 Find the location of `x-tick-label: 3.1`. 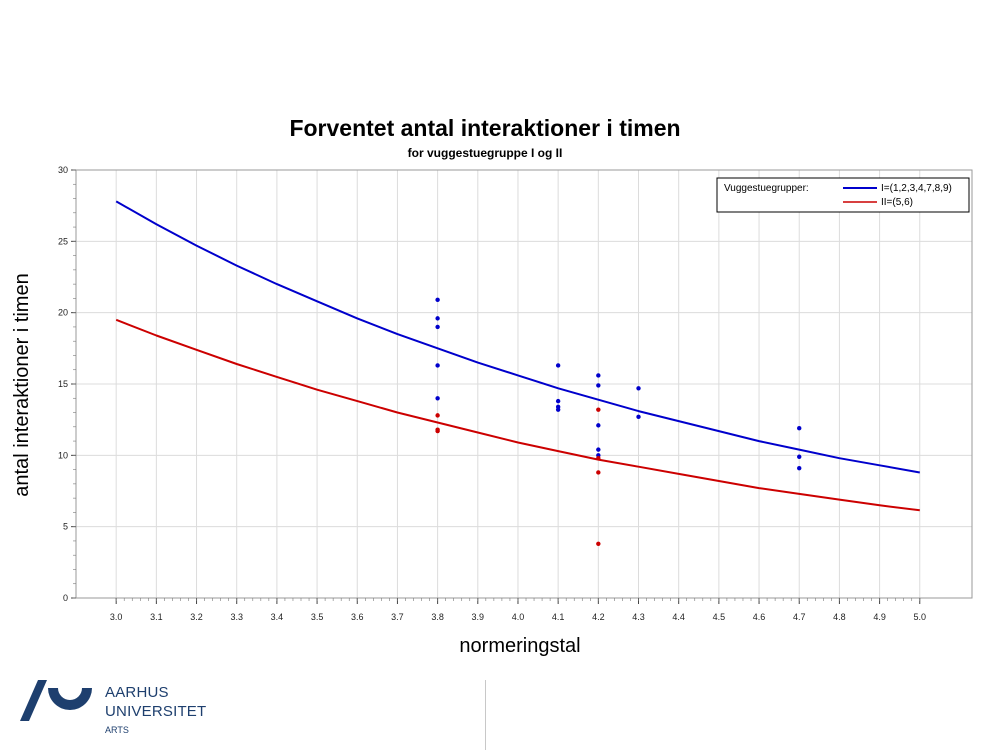

x-tick-label: 3.1 is located at coordinates (156, 617).